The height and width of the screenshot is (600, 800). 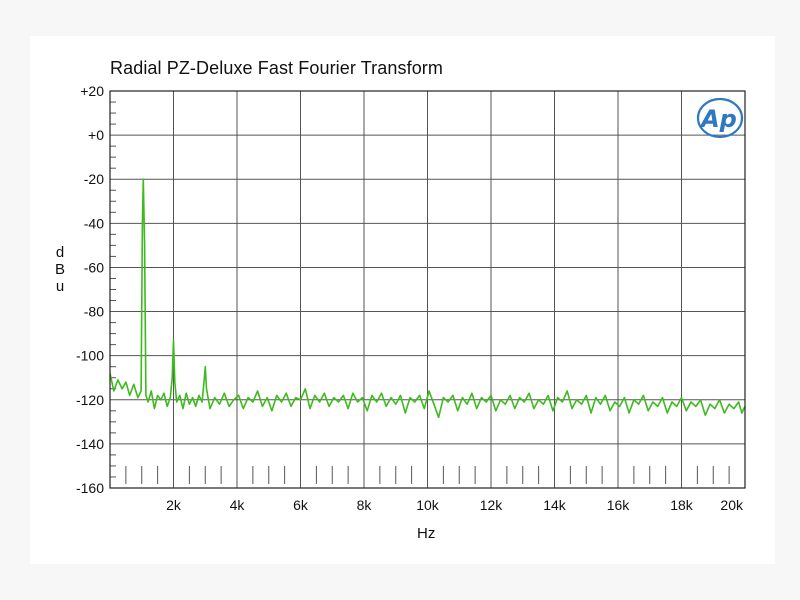 What do you see at coordinates (96, 135) in the screenshot?
I see `y-tick-label: +0` at bounding box center [96, 135].